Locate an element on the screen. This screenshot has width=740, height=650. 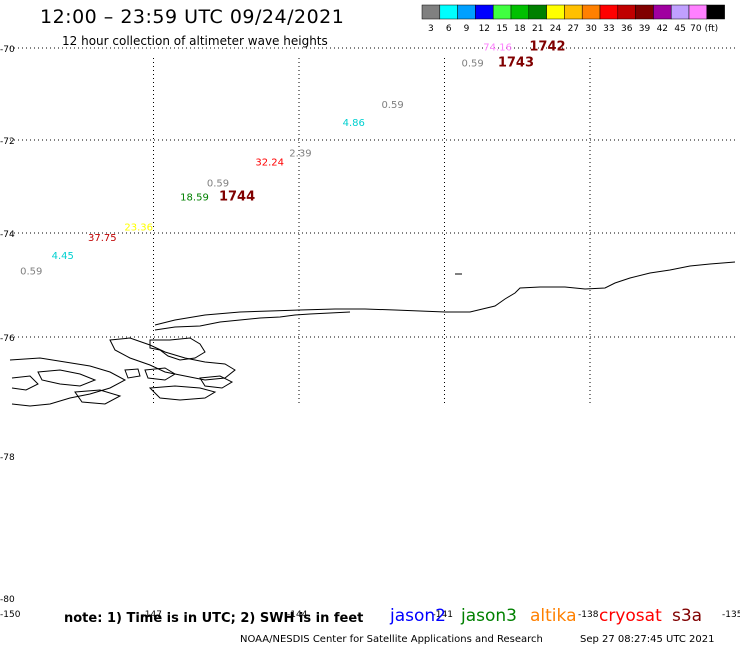
wave-height-label: 18.59 is located at coordinates (194, 197).